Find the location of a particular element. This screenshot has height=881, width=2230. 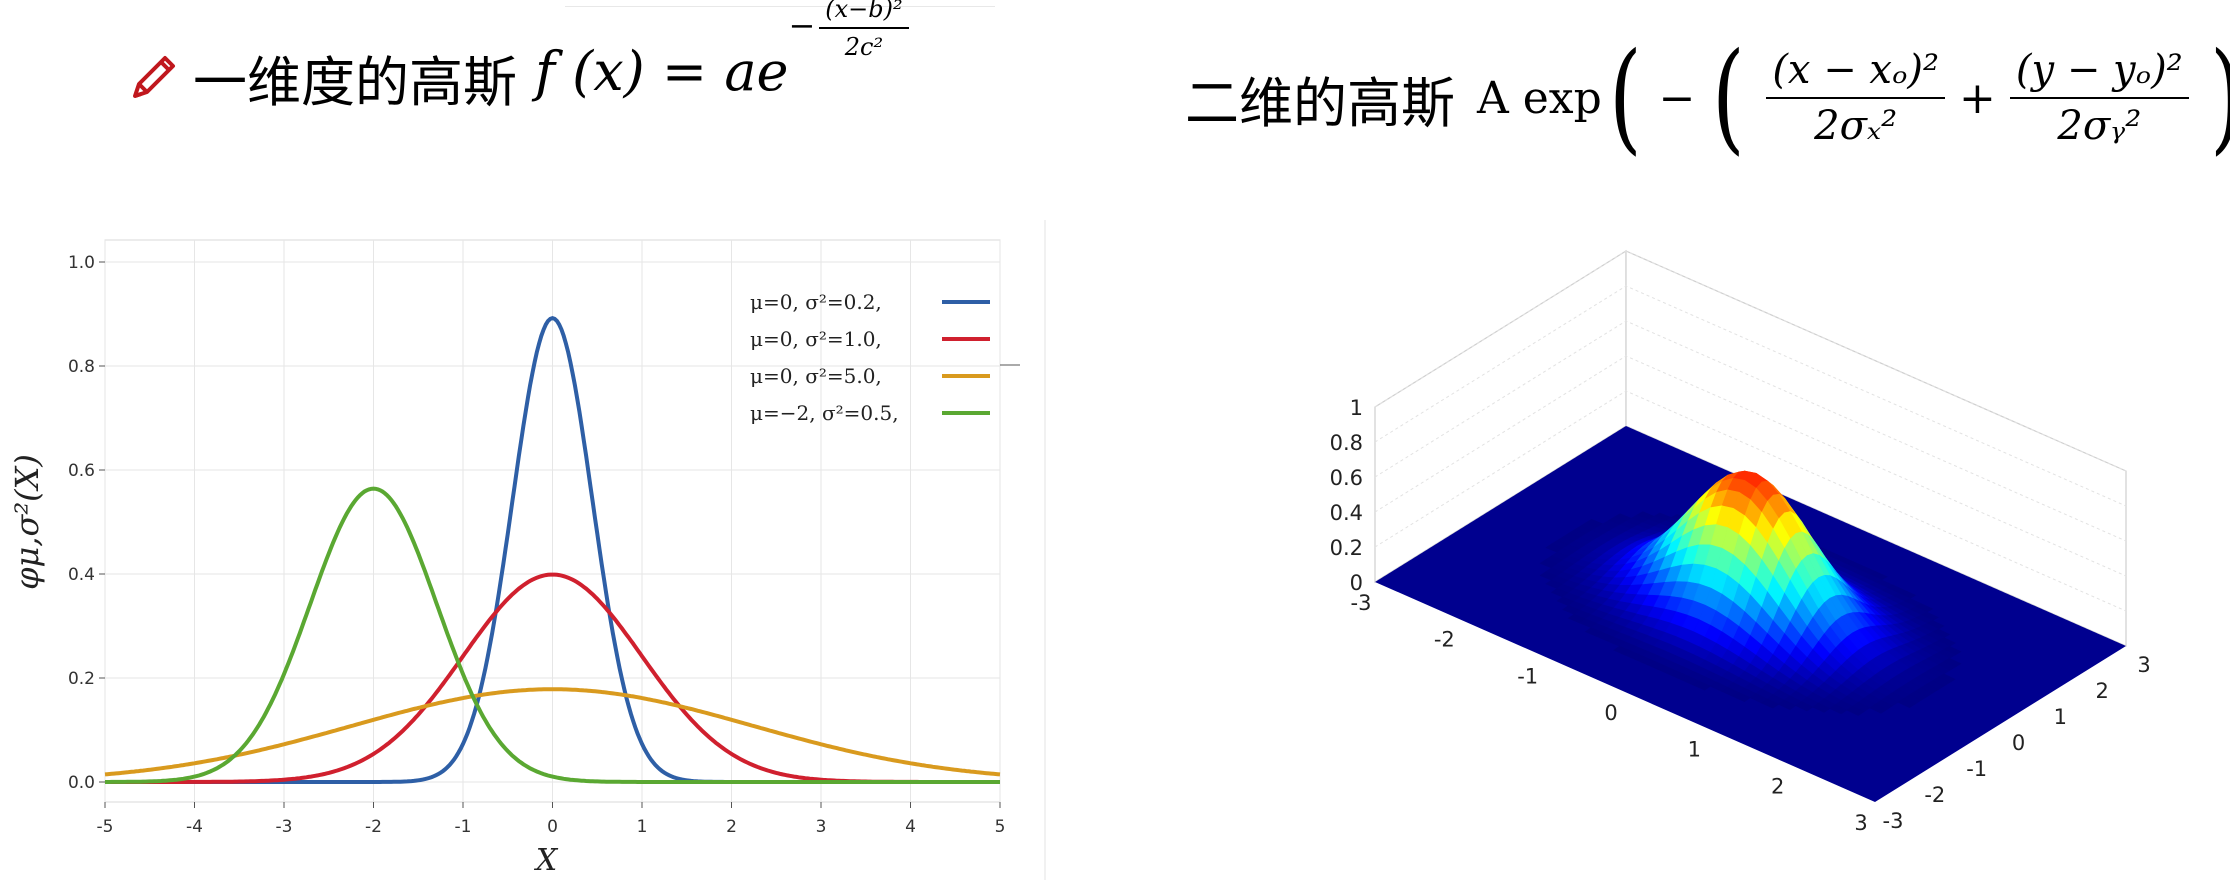

y-tick-label: 2 is located at coordinates (2101, 691).